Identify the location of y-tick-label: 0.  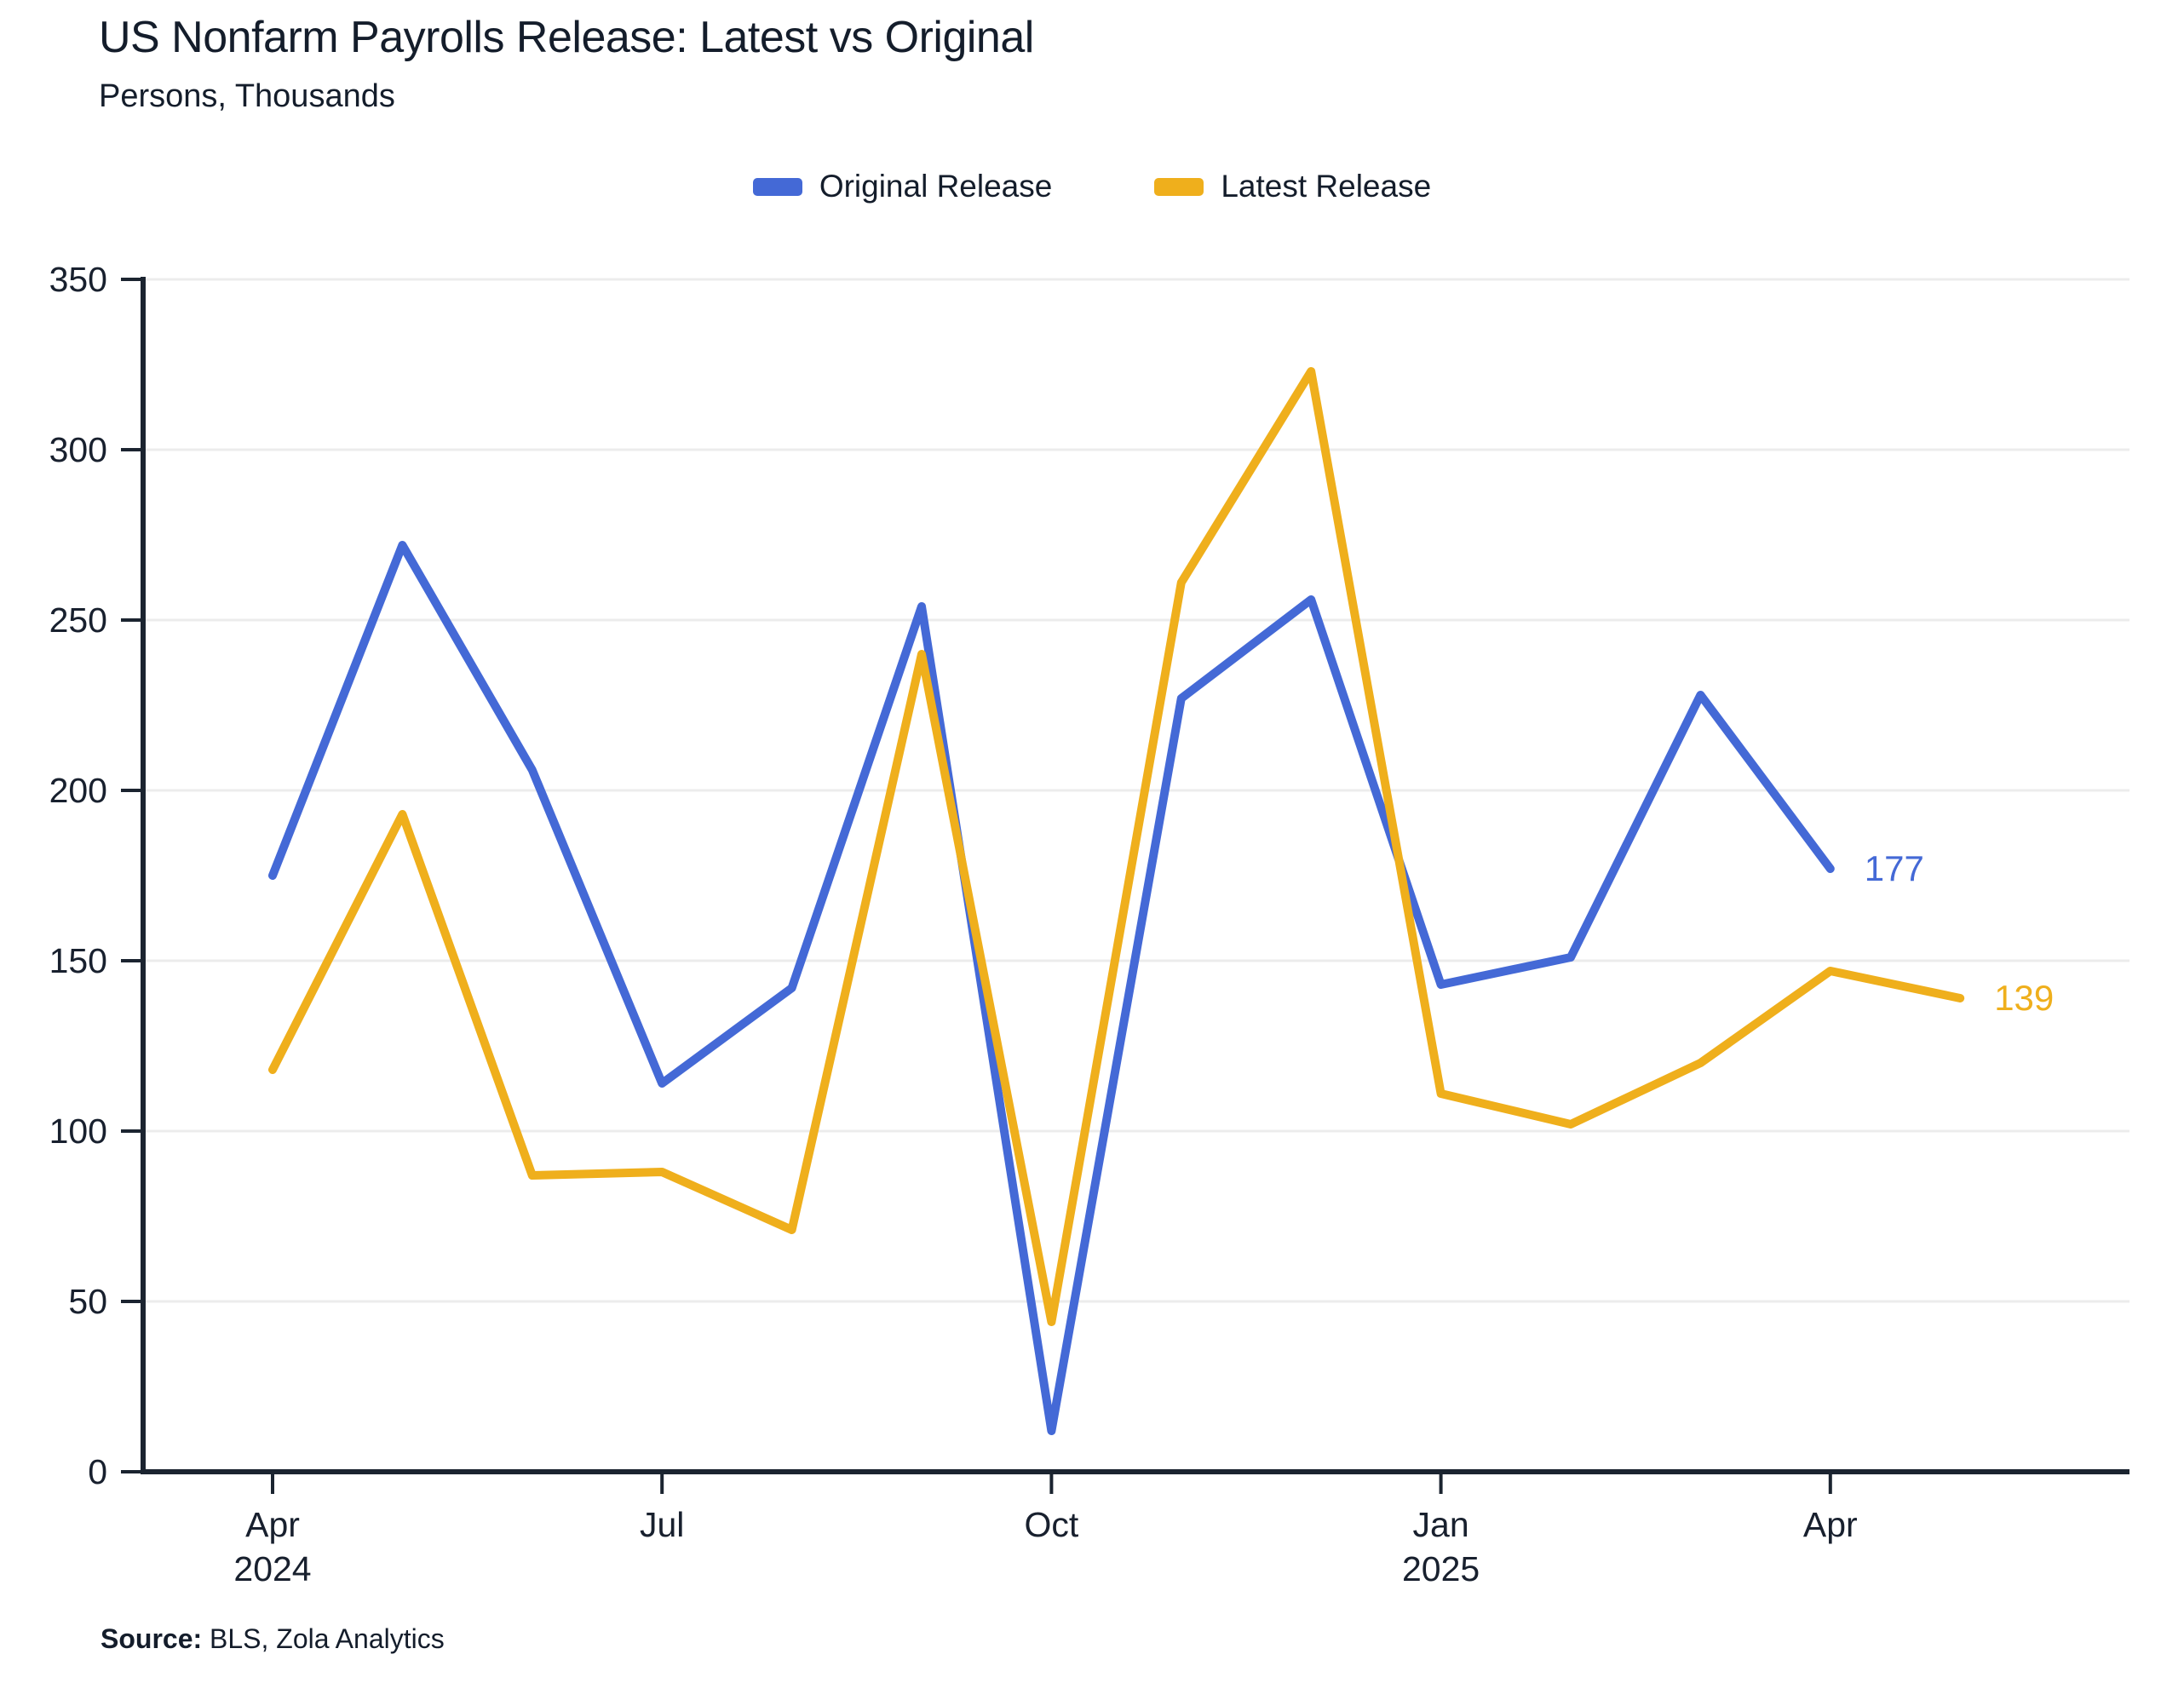
(97, 1471).